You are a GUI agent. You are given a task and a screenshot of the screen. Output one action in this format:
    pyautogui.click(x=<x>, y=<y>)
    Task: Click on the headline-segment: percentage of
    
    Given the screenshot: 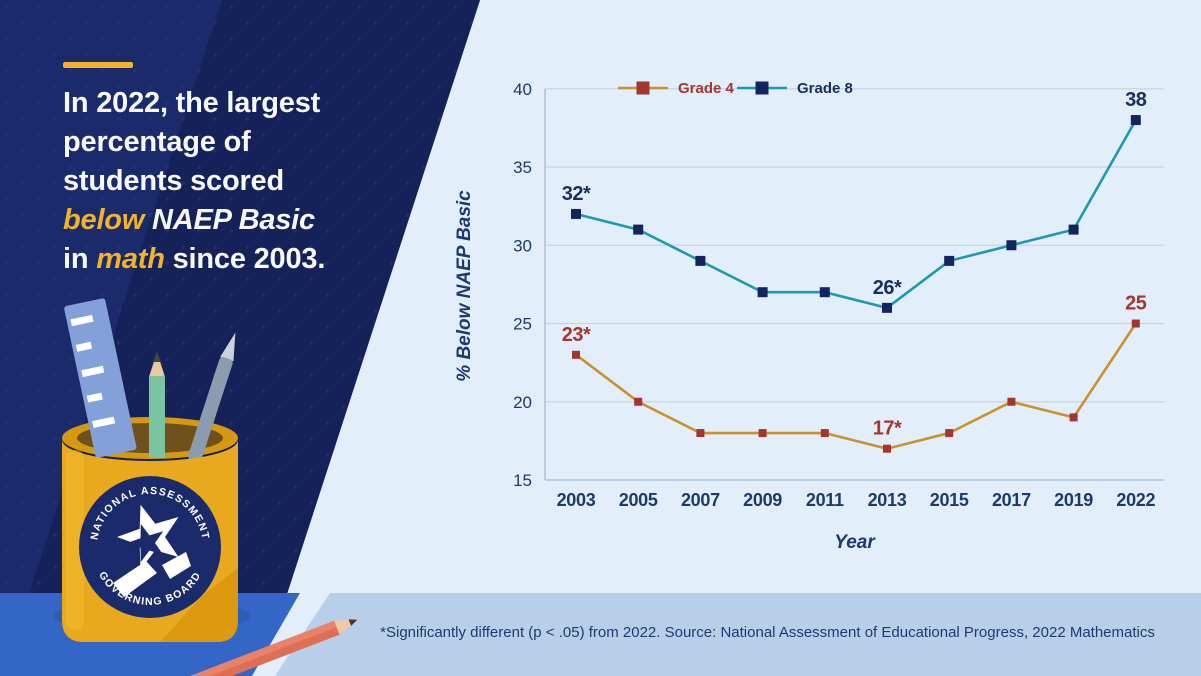 What is the action you would take?
    pyautogui.click(x=157, y=142)
    